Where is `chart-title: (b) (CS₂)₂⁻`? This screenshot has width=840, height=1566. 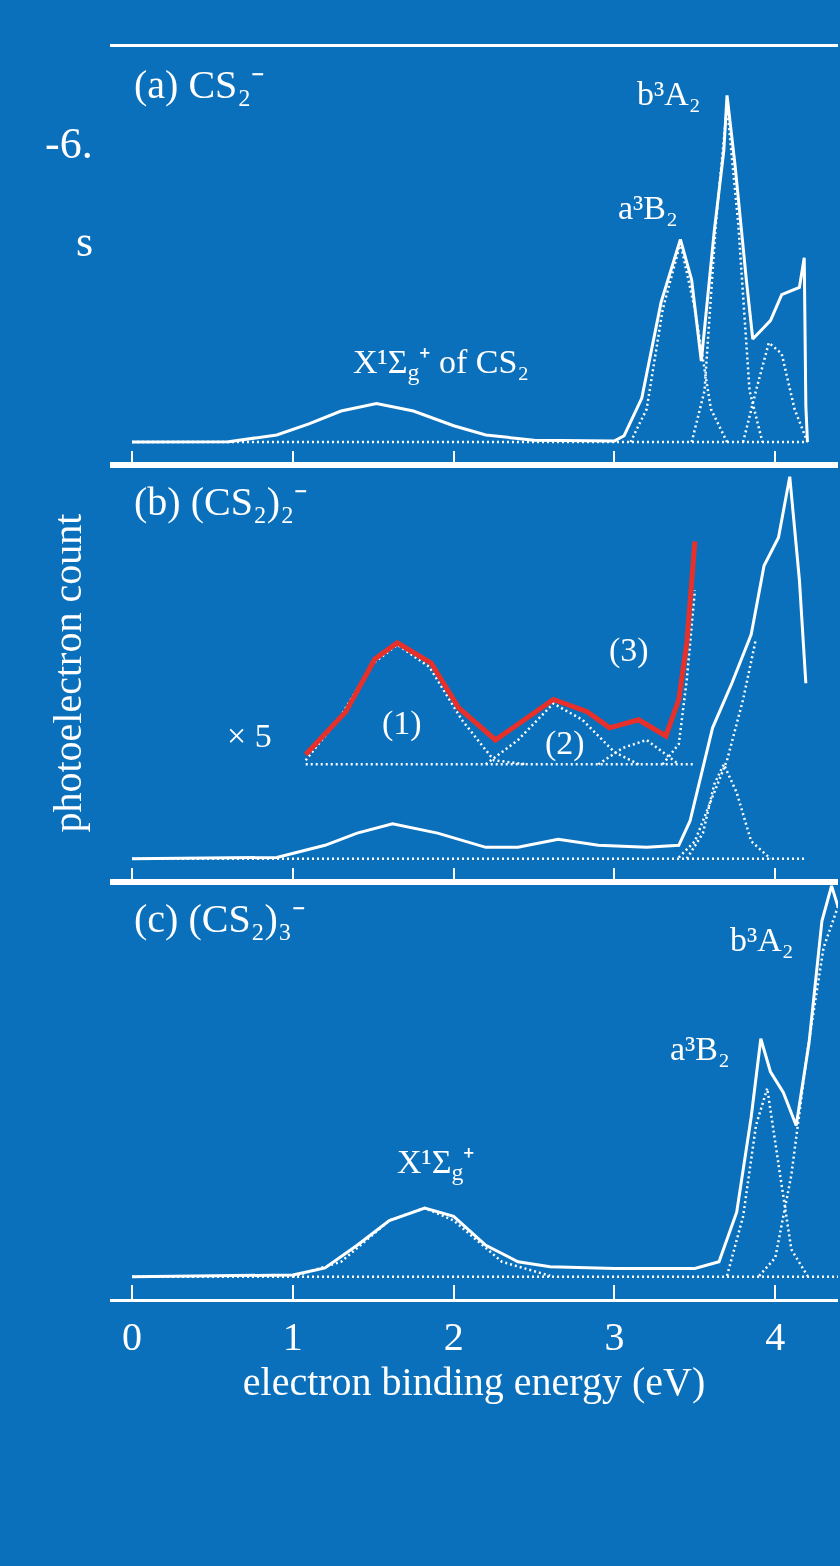 chart-title: (b) (CS₂)₂⁻ is located at coordinates (221, 501).